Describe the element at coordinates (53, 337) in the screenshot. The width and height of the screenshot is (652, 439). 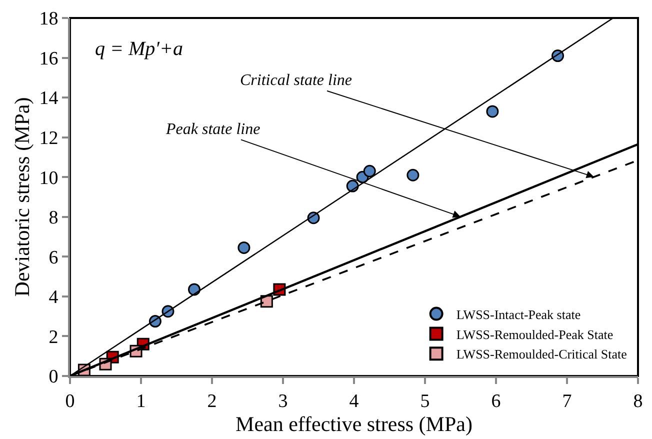
I see `y-tick-label: 2` at that location.